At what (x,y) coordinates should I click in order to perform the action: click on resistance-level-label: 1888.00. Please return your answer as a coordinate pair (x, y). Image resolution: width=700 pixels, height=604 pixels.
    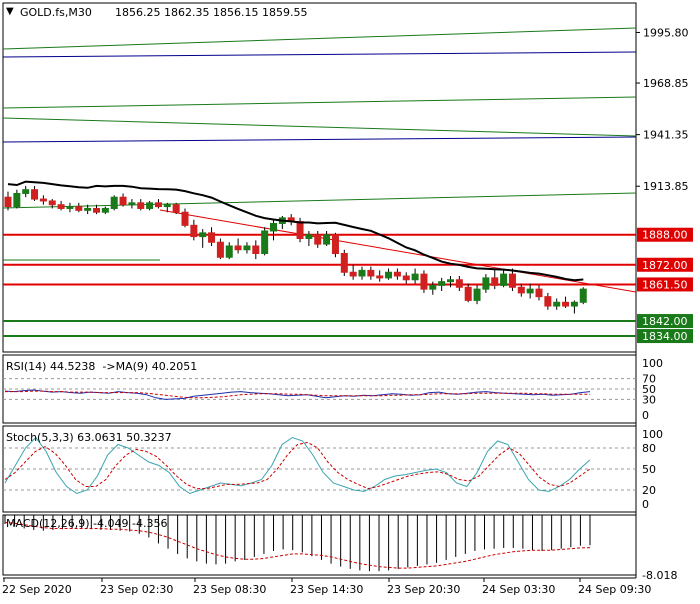
    Looking at the image, I should click on (665, 235).